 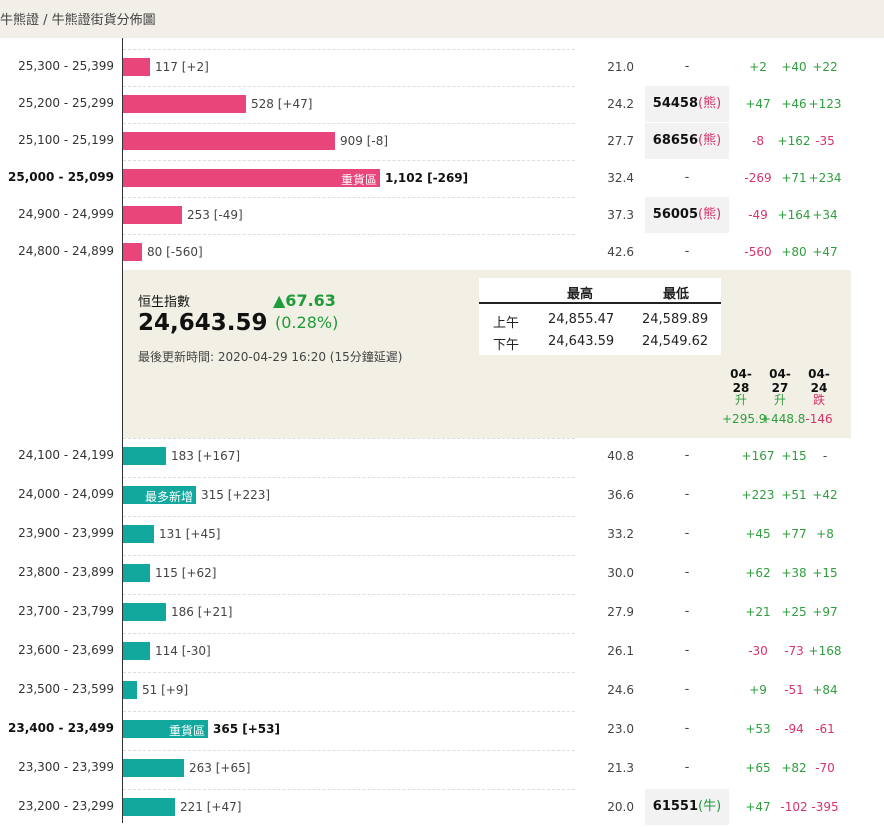 I want to click on bear-row: 23,500 - 23,599 51 [+9] 24.6 - +9 -51 +84, so click(x=442, y=691).